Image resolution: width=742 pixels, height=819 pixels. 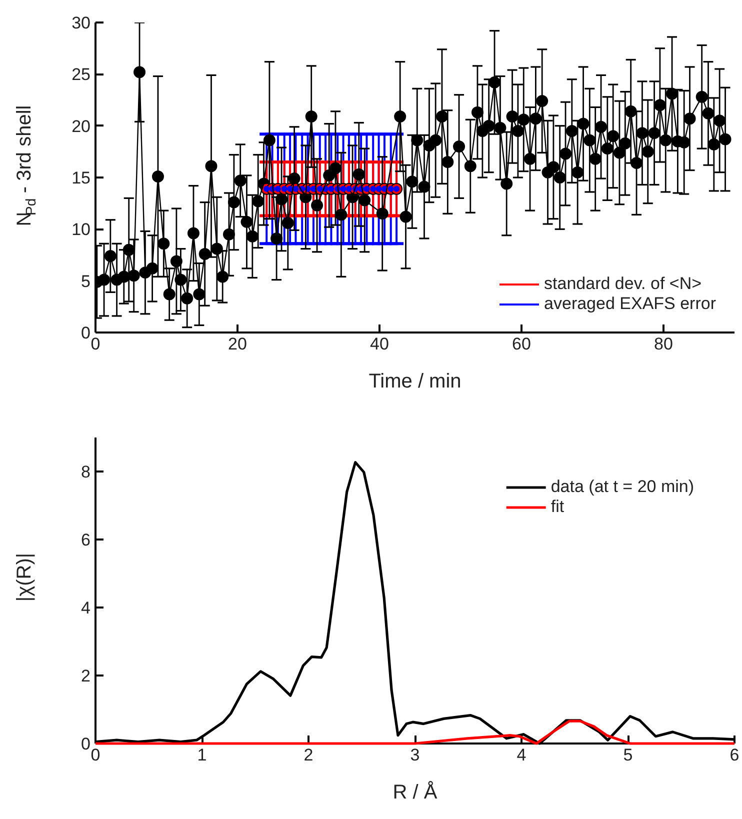 What do you see at coordinates (86, 540) in the screenshot?
I see `y-tick-label: 6` at bounding box center [86, 540].